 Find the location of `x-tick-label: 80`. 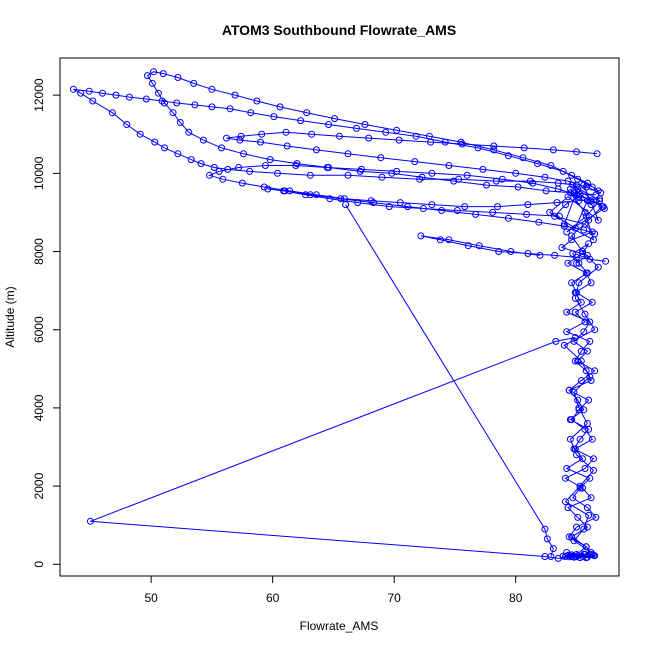

x-tick-label: 80 is located at coordinates (516, 598).